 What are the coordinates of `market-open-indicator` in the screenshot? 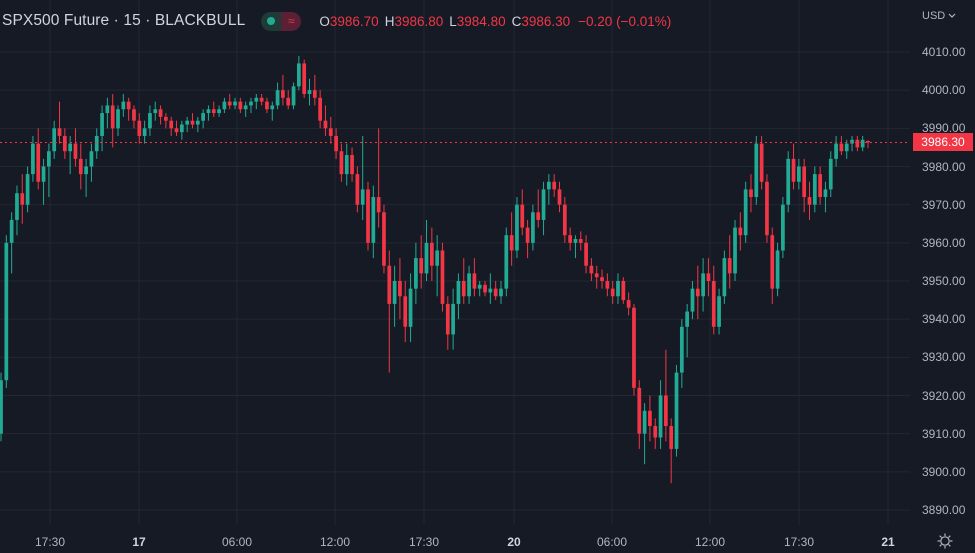 It's located at (271, 21).